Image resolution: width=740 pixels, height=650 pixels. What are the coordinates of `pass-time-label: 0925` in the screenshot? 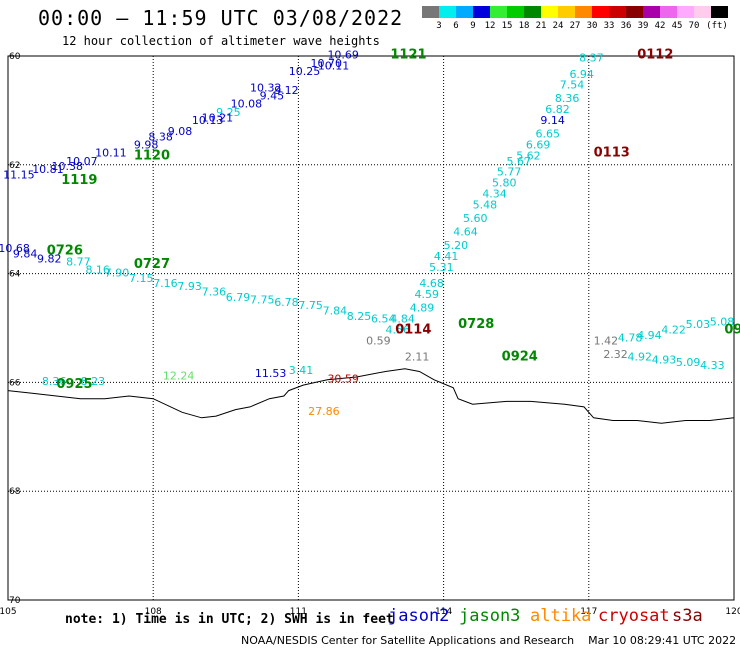 It's located at (74, 384).